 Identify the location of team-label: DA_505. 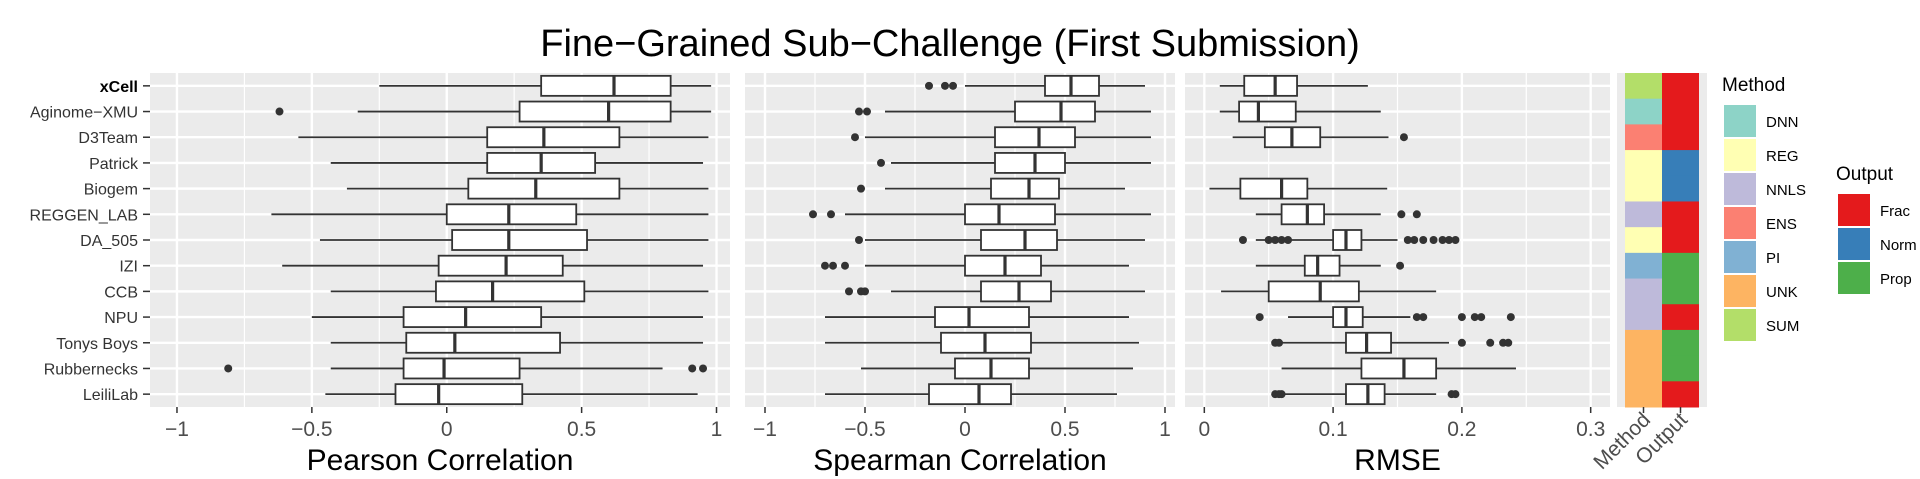
(109, 241).